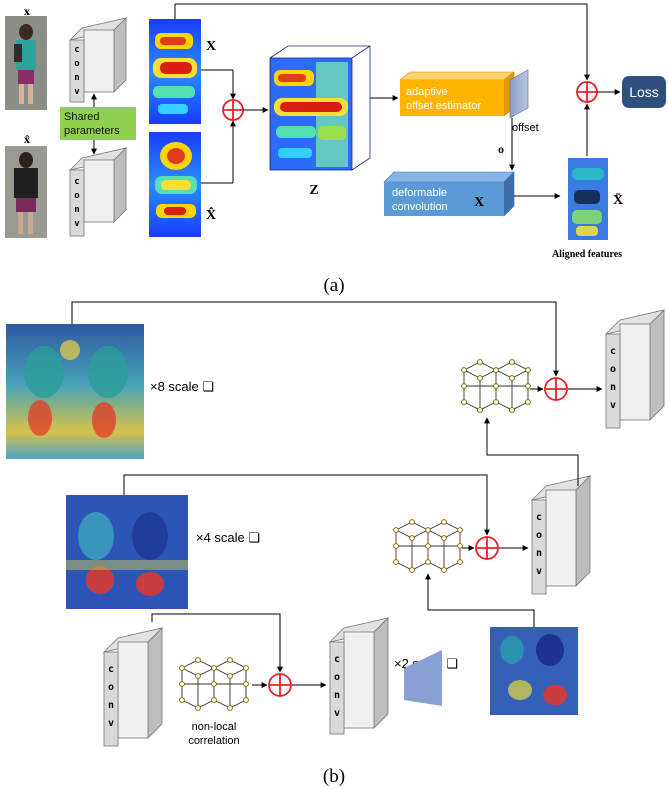 This screenshot has width=668, height=789. What do you see at coordinates (419, 193) in the screenshot?
I see `deform-line1: deformable` at bounding box center [419, 193].